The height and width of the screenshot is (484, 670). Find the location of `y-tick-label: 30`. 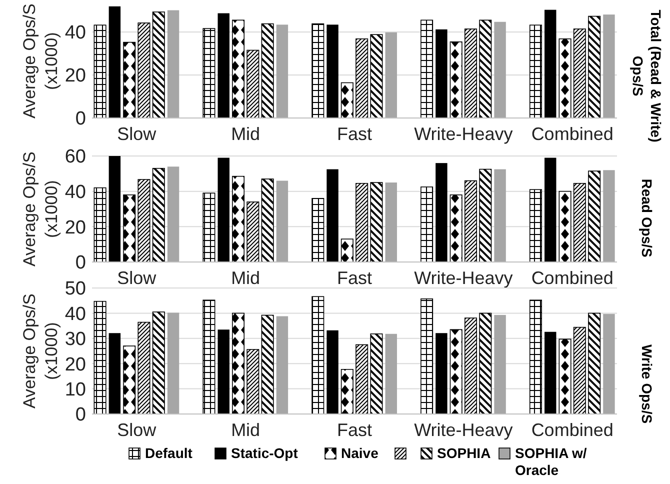

y-tick-label: 30 is located at coordinates (75, 339).